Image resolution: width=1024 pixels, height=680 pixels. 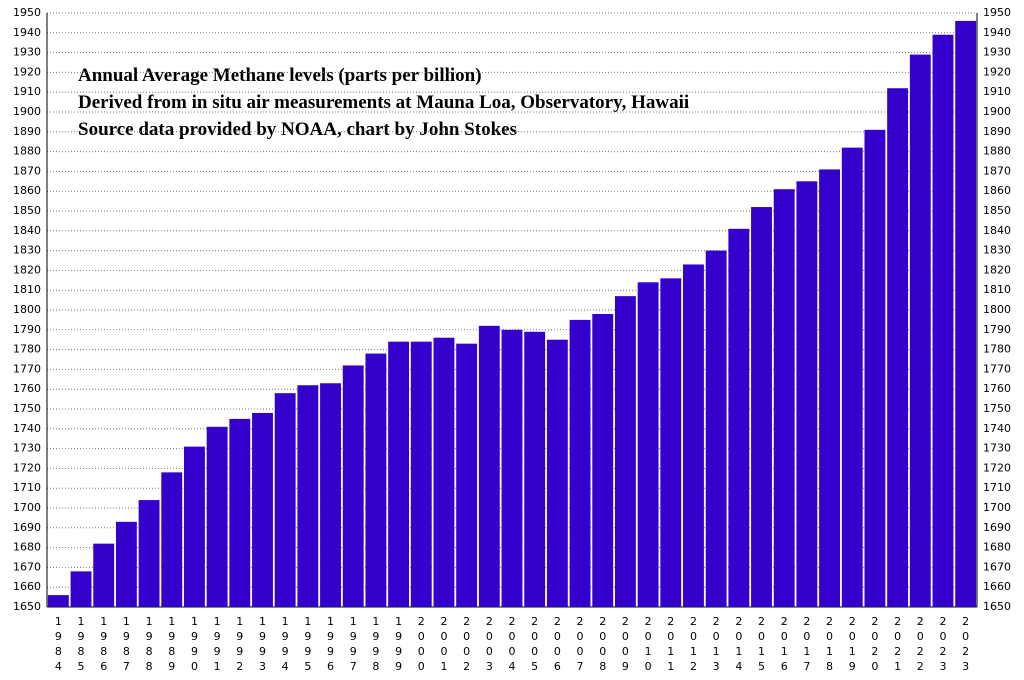 I want to click on x-tick-label: 2011, so click(x=671, y=644).